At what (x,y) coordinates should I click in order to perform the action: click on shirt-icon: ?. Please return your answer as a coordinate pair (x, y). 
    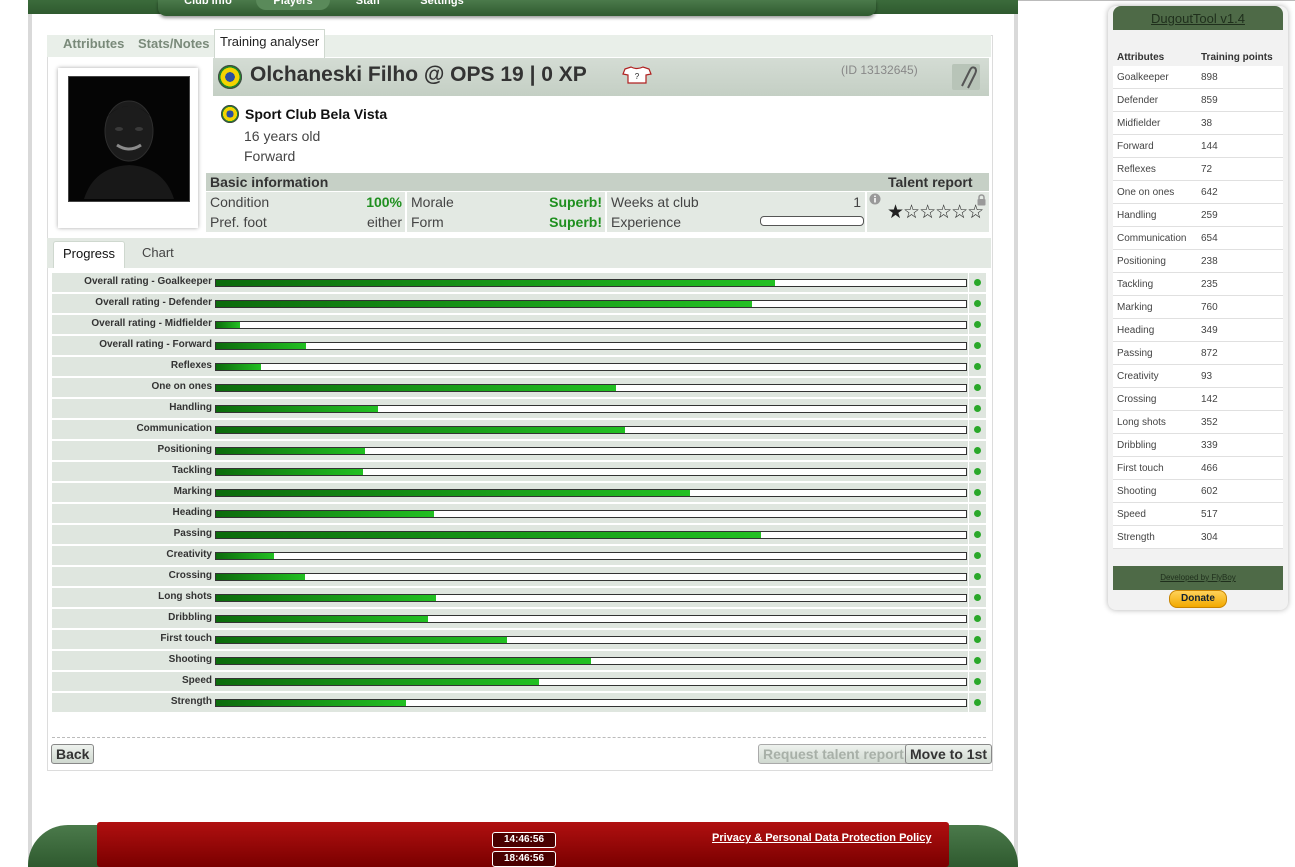
    Looking at the image, I should click on (637, 75).